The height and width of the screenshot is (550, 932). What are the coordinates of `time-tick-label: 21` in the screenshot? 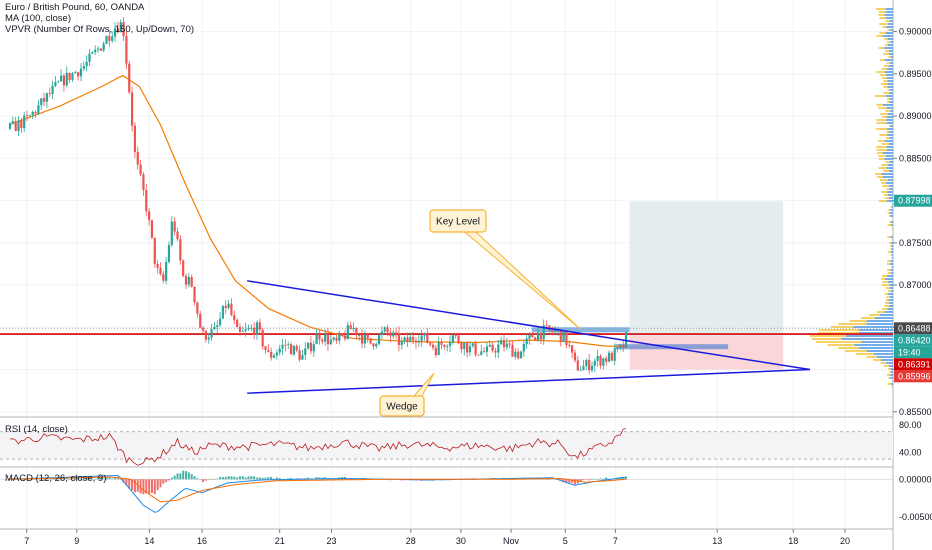 It's located at (280, 541).